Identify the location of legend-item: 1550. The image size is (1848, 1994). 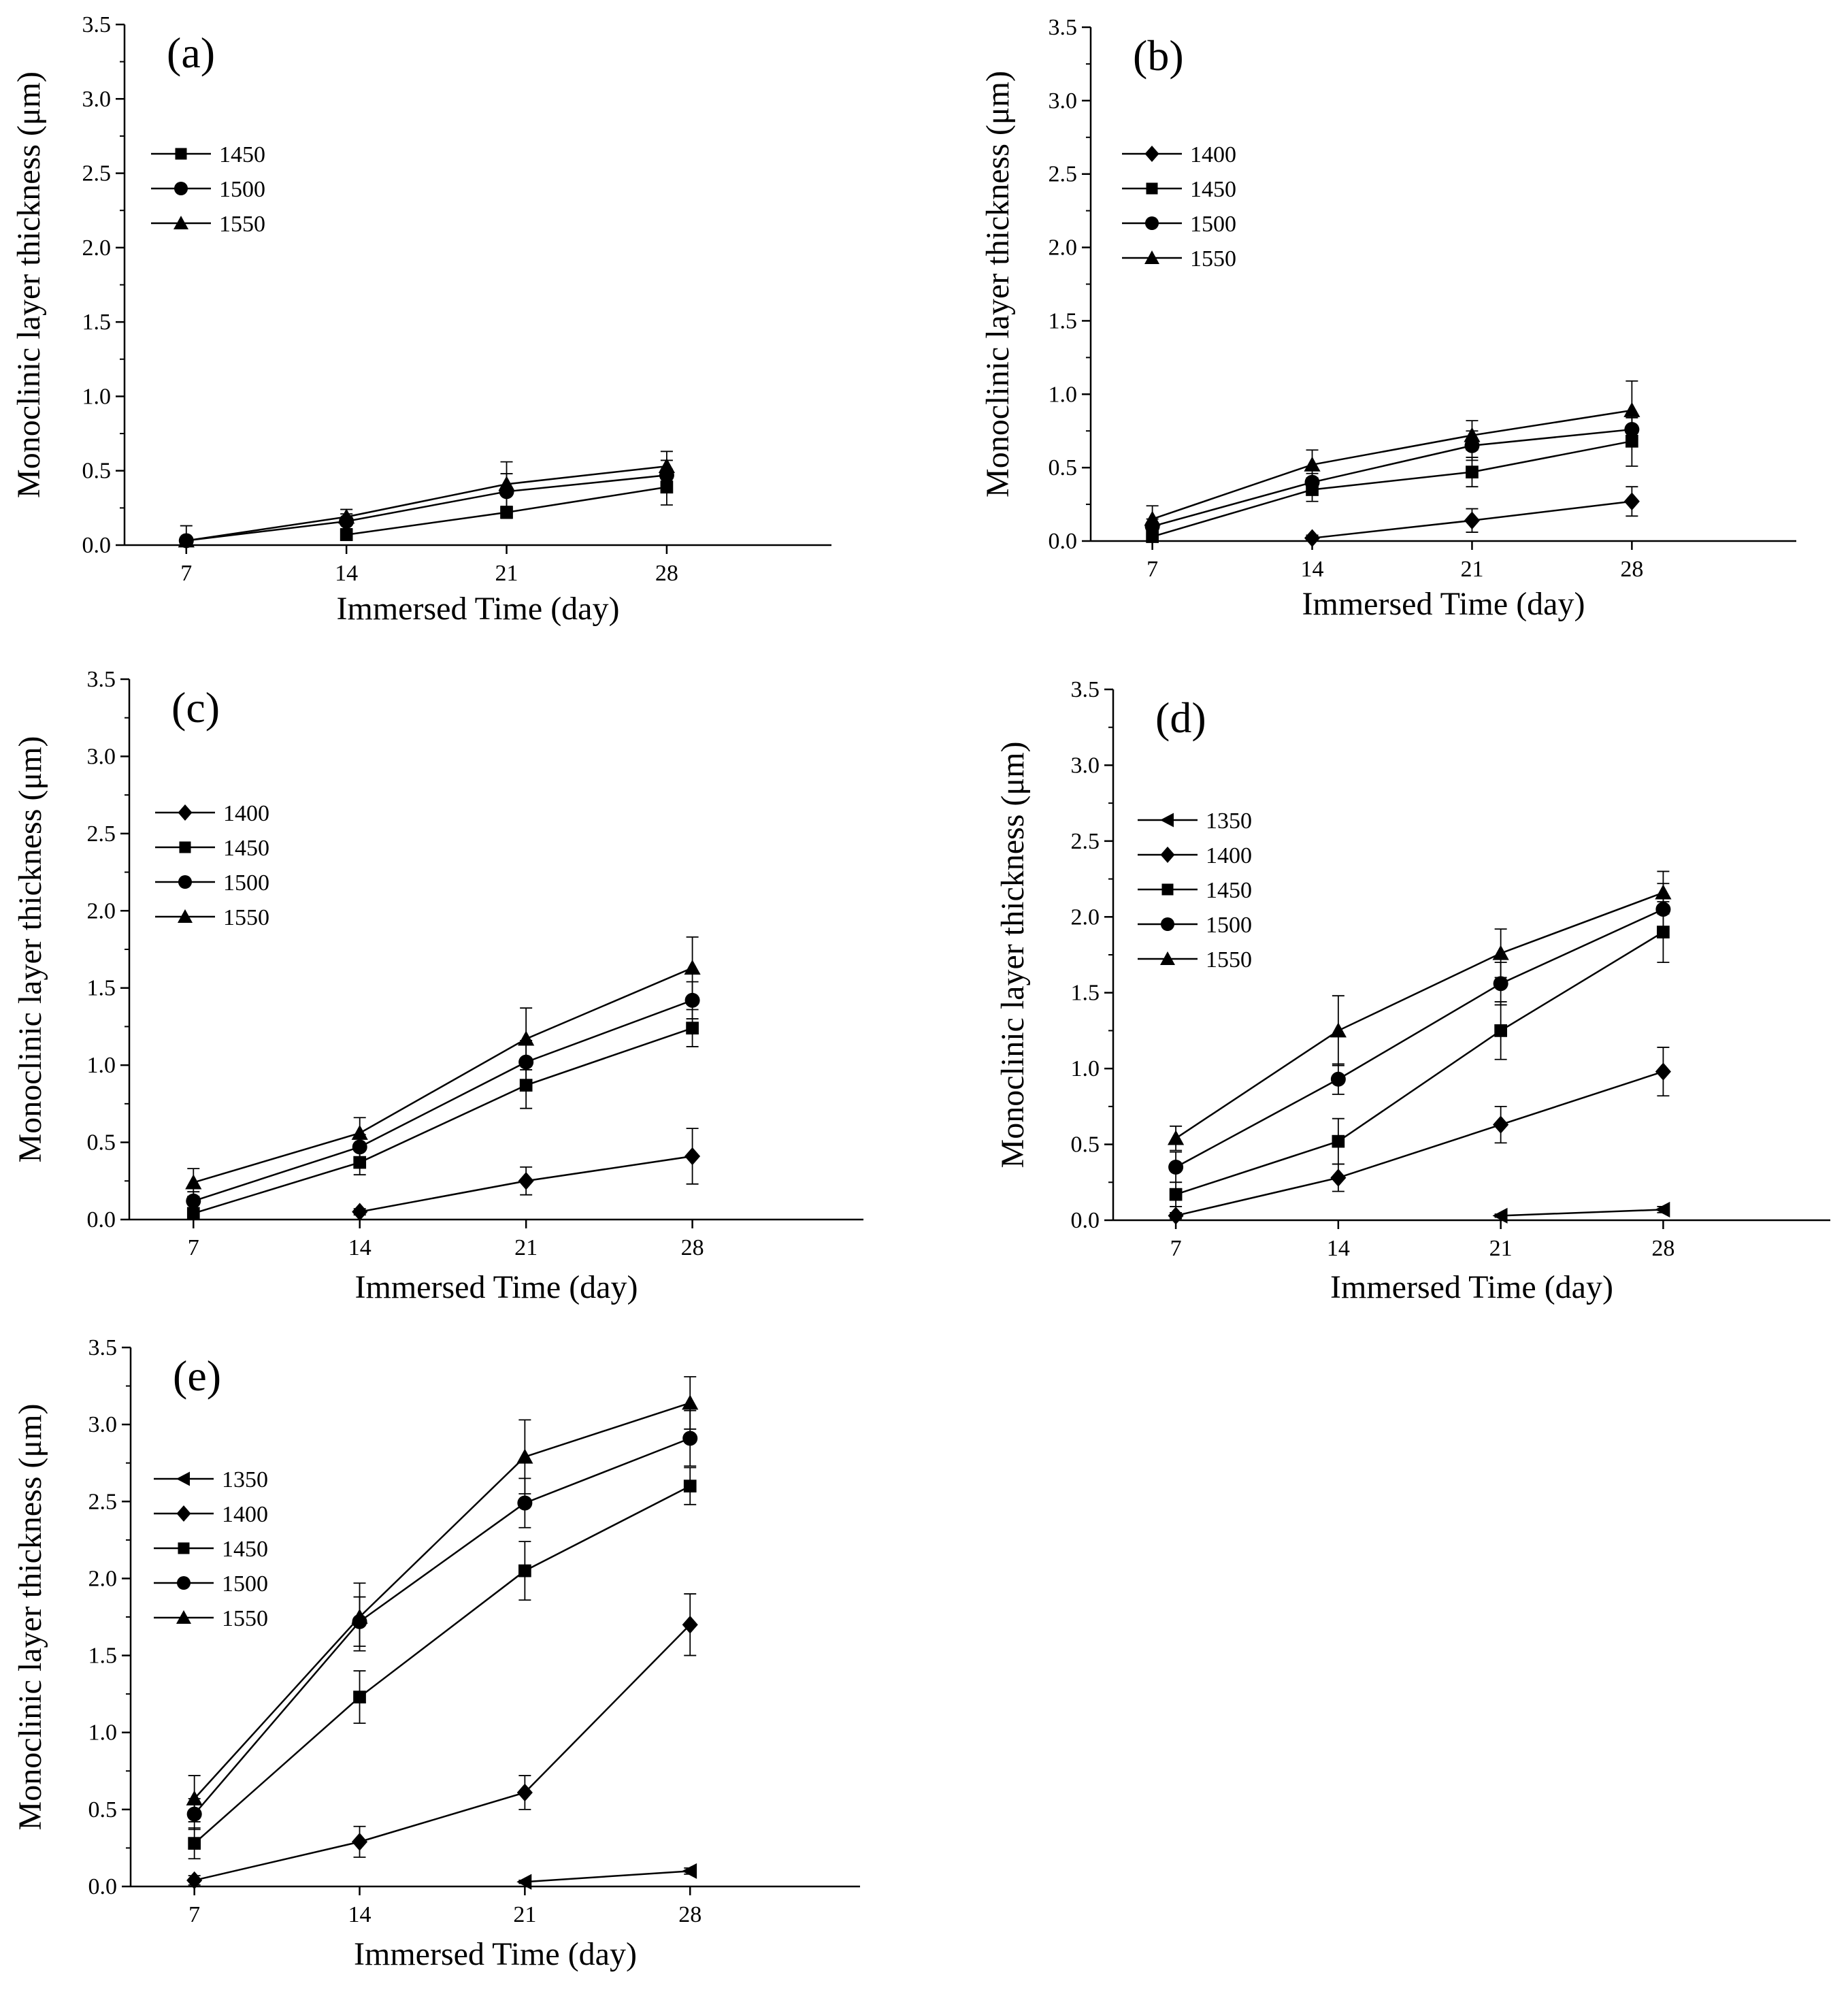
(1195, 960).